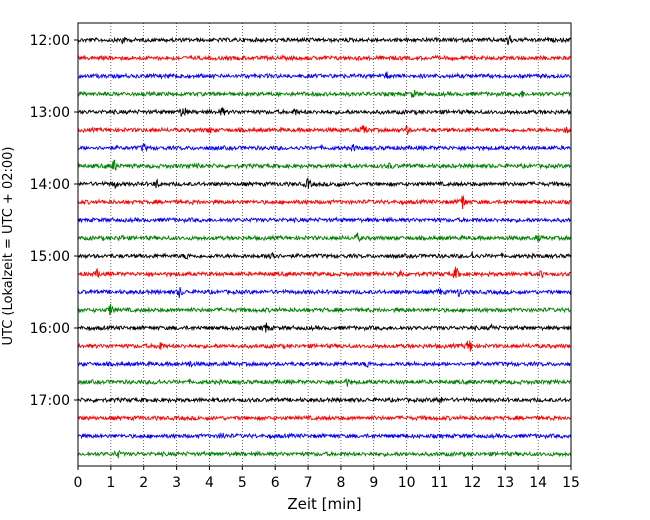 This screenshot has height=520, width=650. I want to click on x-axis-ticks: 0 1 2 3 4 5 6 7 8 9 10 11 12 13 14 15, so click(327, 478).